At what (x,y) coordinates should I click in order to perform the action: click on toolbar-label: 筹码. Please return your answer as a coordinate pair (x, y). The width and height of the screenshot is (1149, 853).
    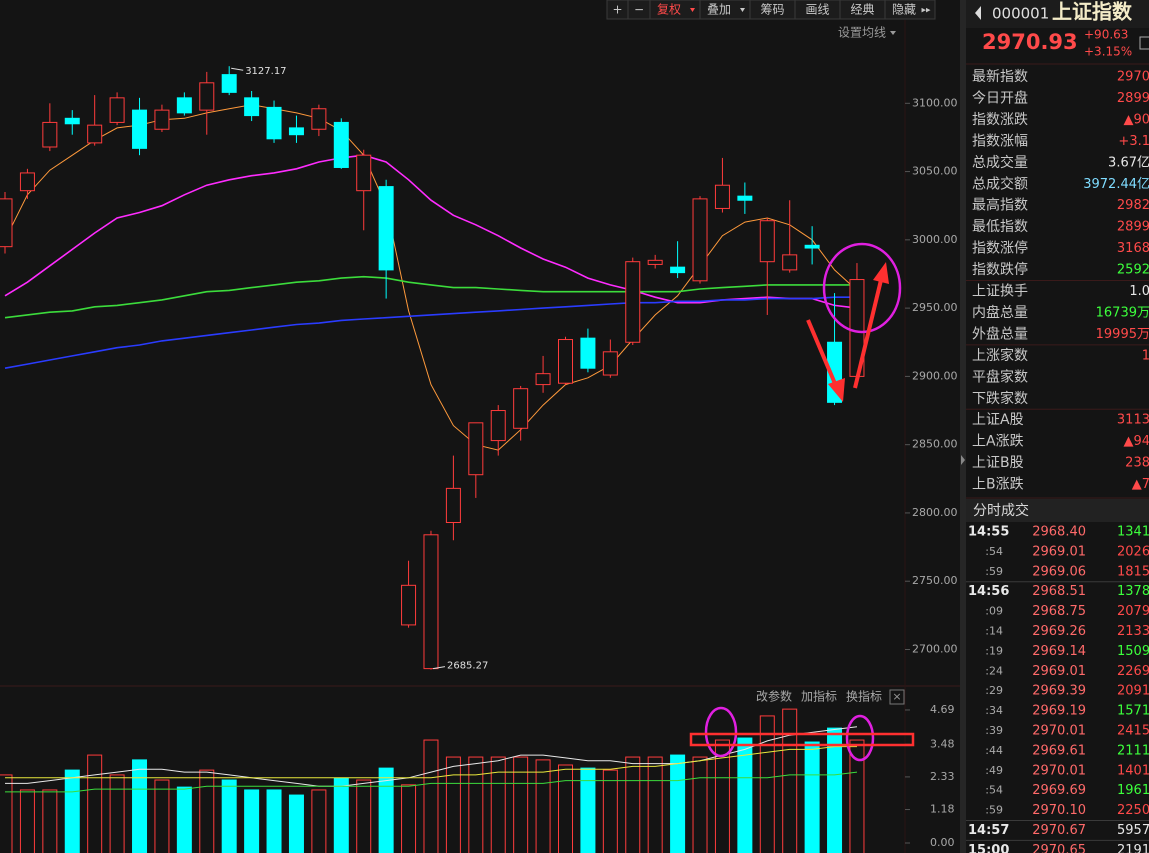
    Looking at the image, I should click on (772, 10).